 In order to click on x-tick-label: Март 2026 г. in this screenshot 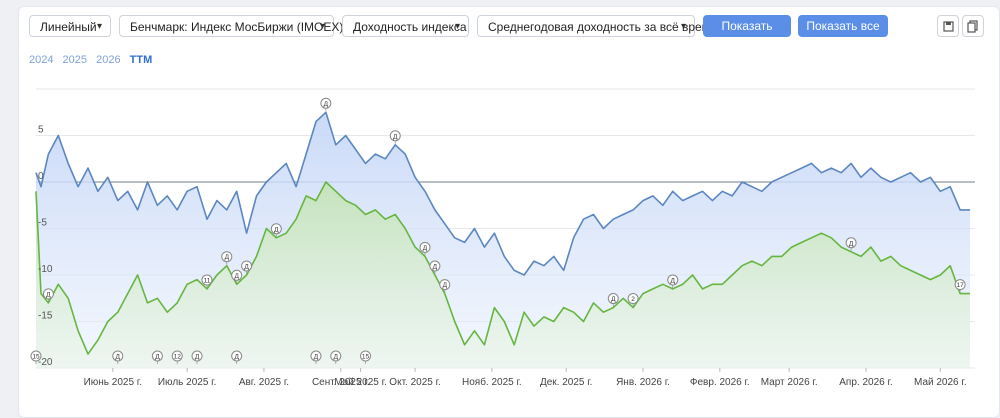, I will do `click(789, 382)`.